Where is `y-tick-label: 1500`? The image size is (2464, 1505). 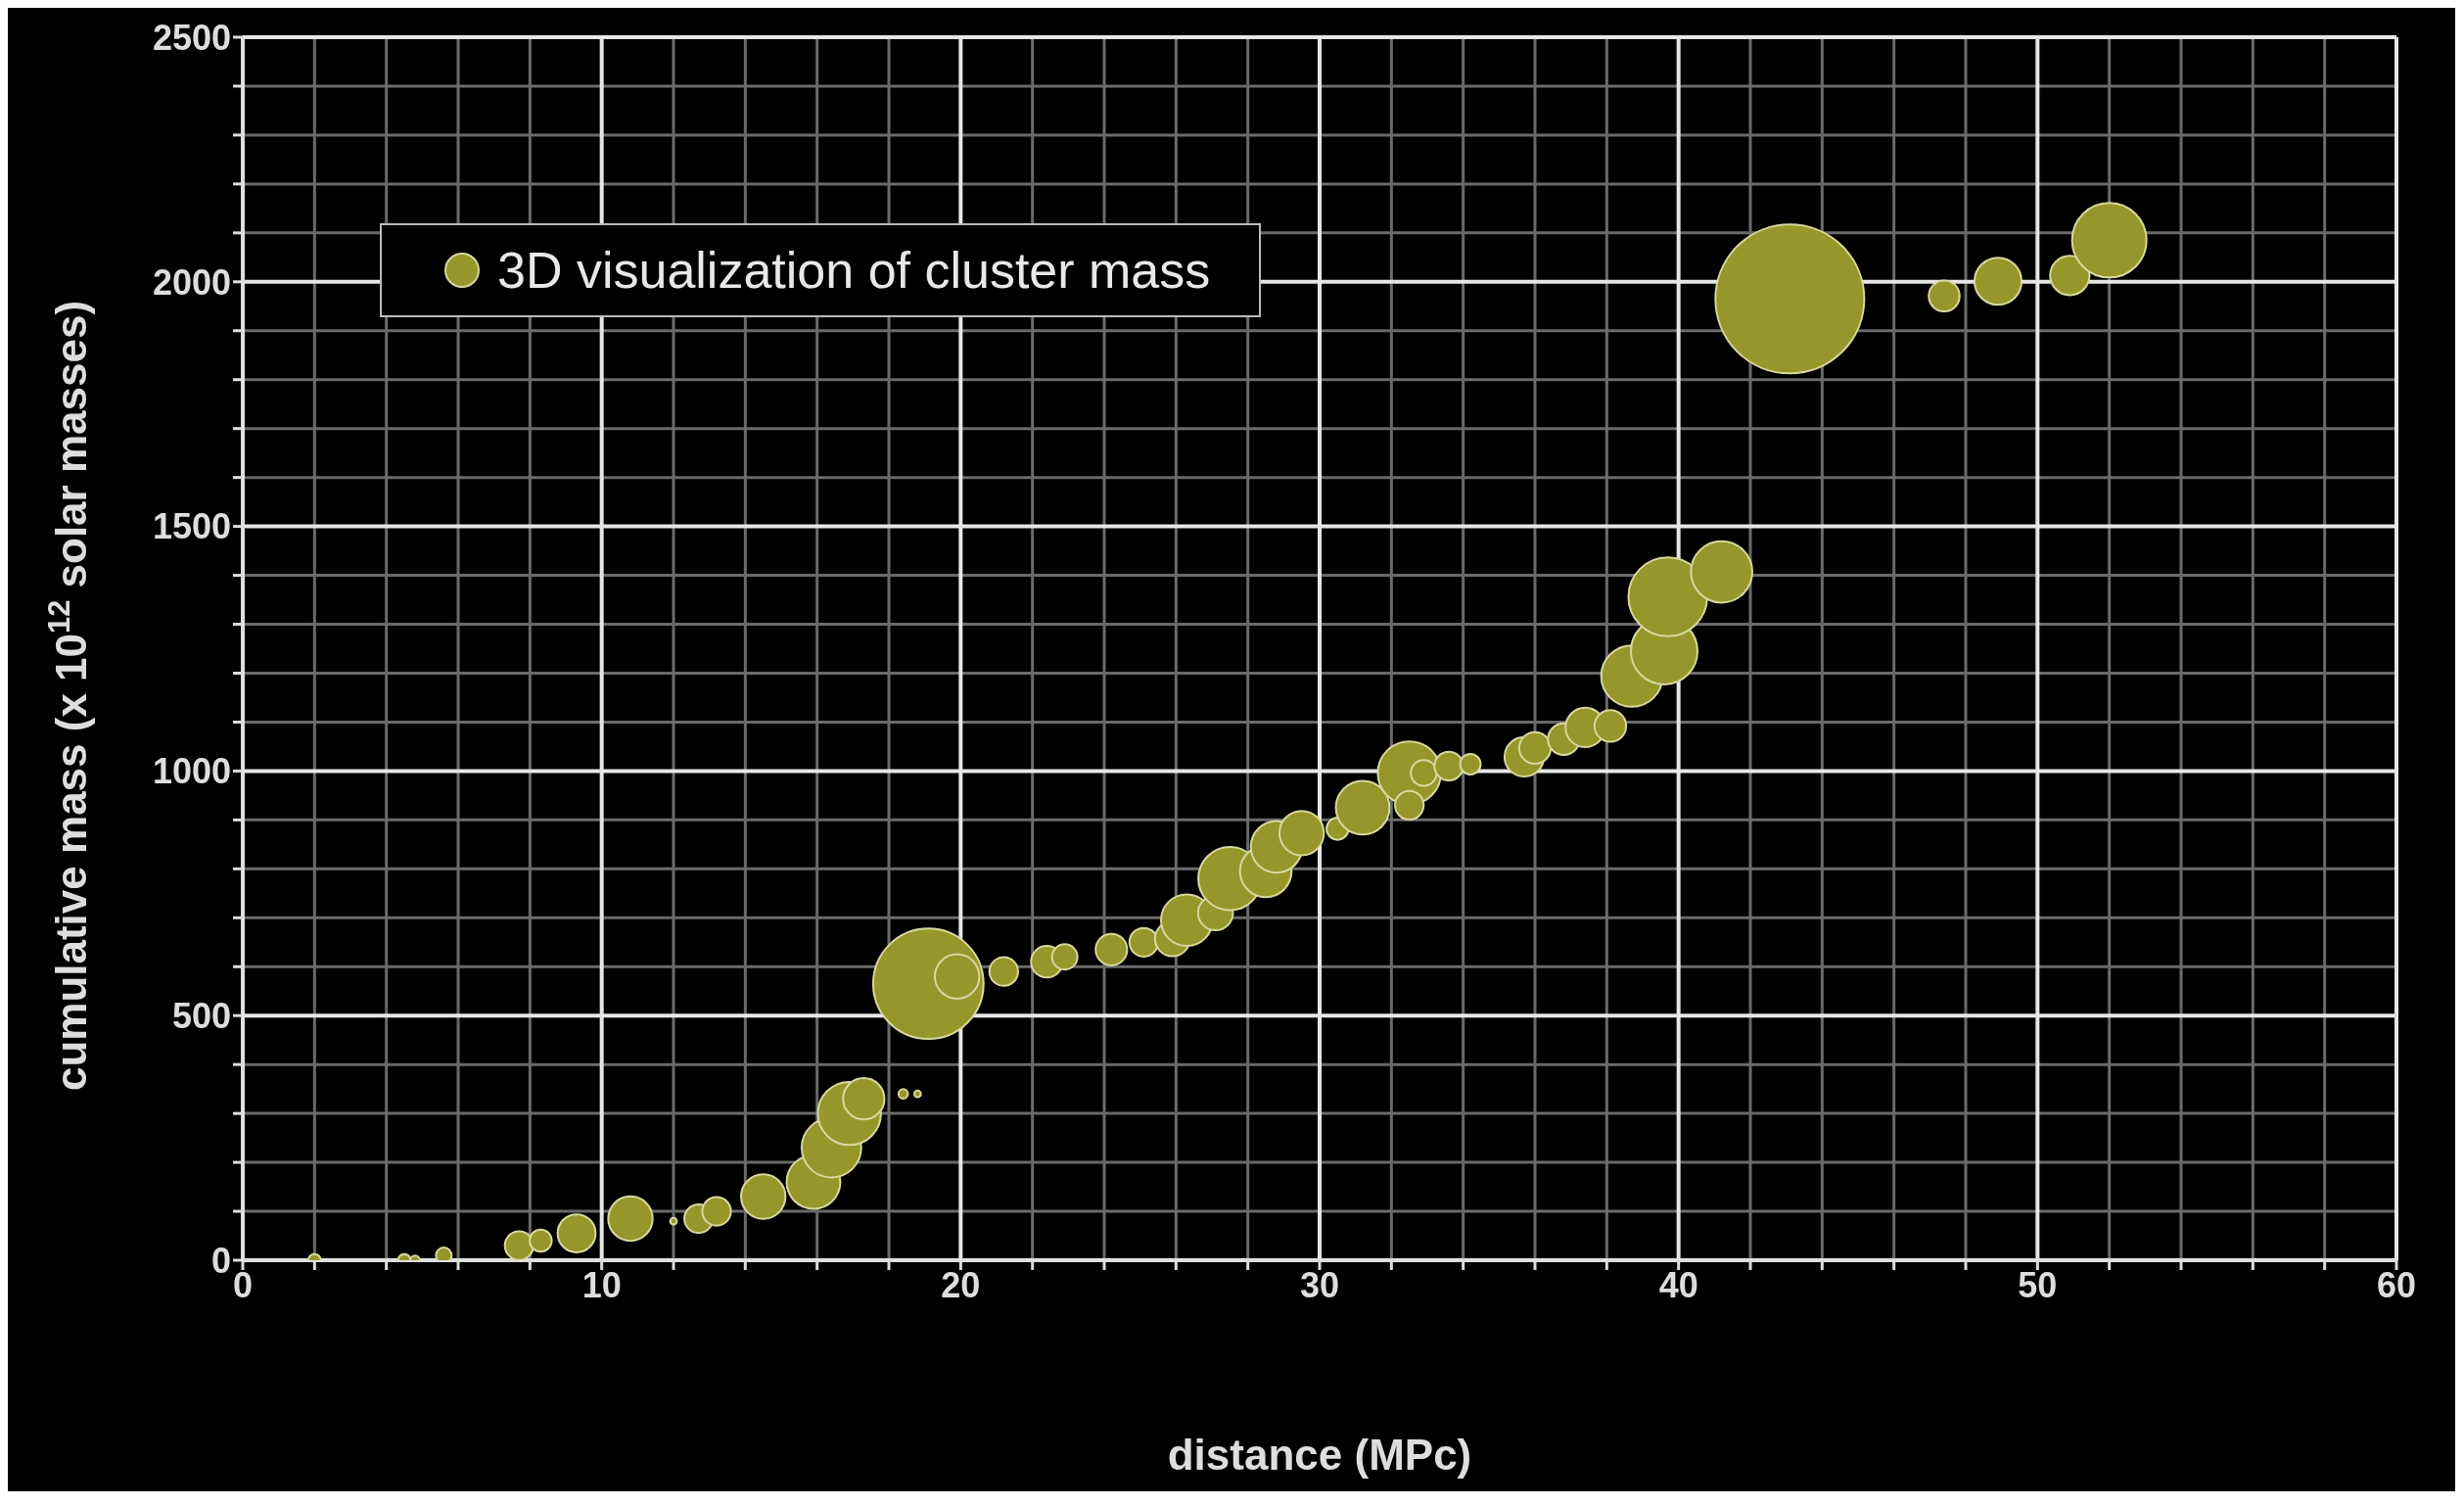
y-tick-label: 1500 is located at coordinates (191, 526).